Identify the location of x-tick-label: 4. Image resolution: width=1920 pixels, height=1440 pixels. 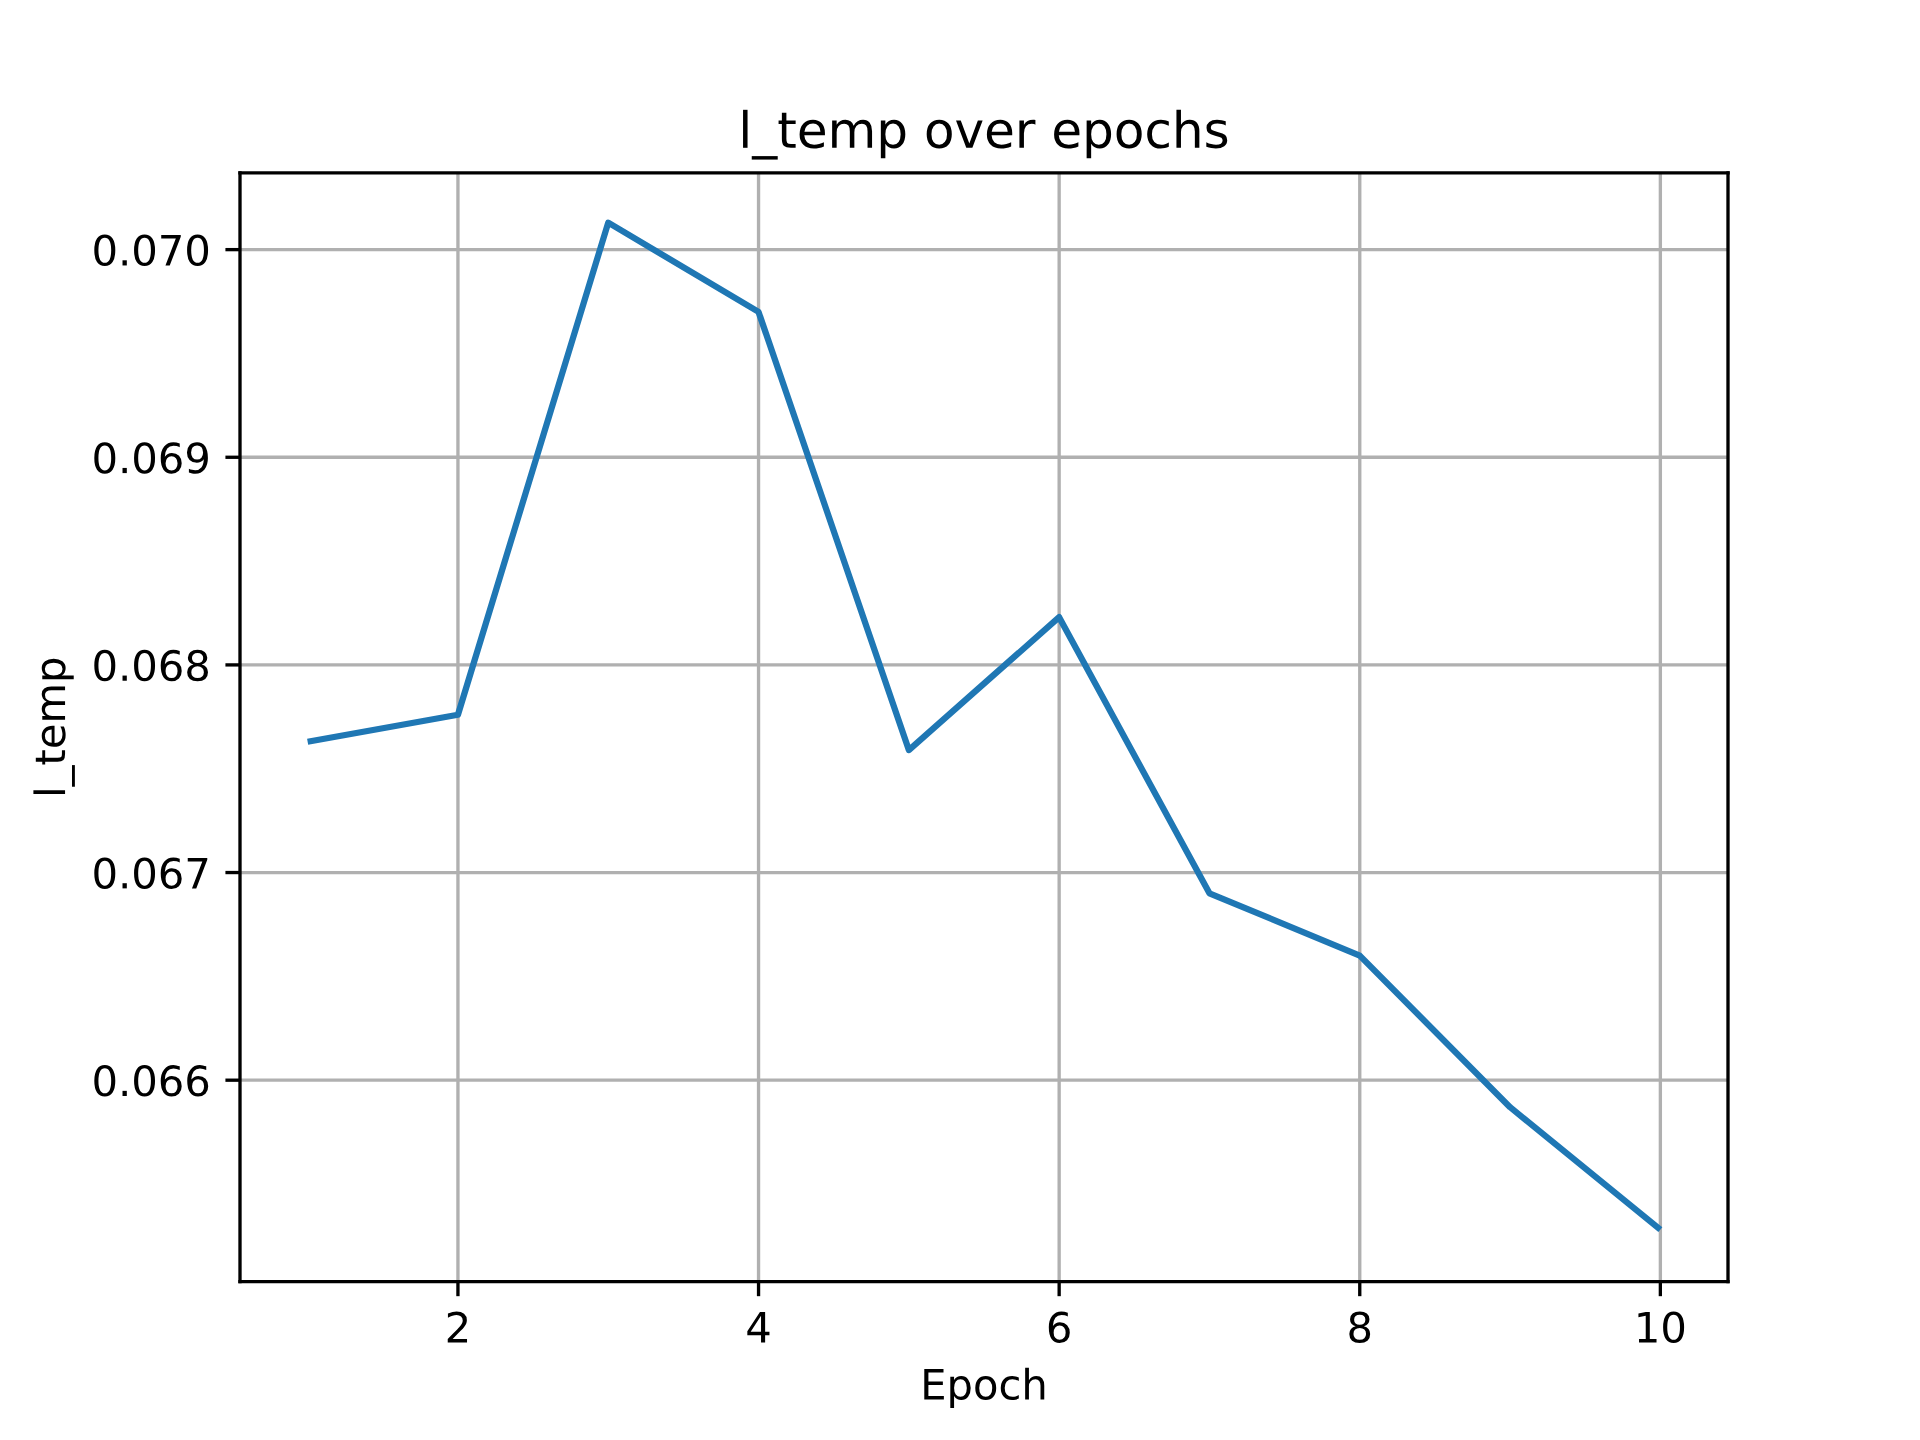
(758, 1327).